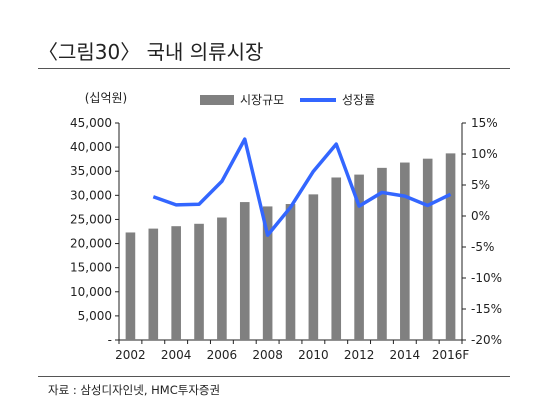  What do you see at coordinates (405, 355) in the screenshot?
I see `x-tick-label: 2014` at bounding box center [405, 355].